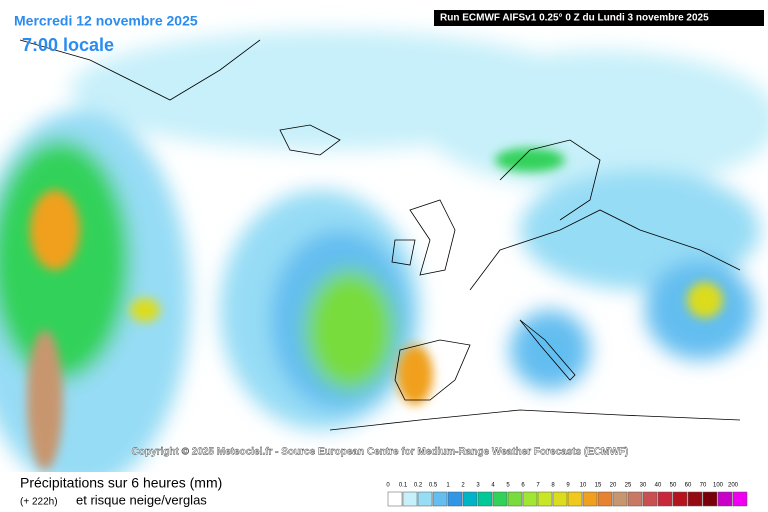 The width and height of the screenshot is (768, 512). What do you see at coordinates (703, 486) in the screenshot?
I see `legend-label: 70` at bounding box center [703, 486].